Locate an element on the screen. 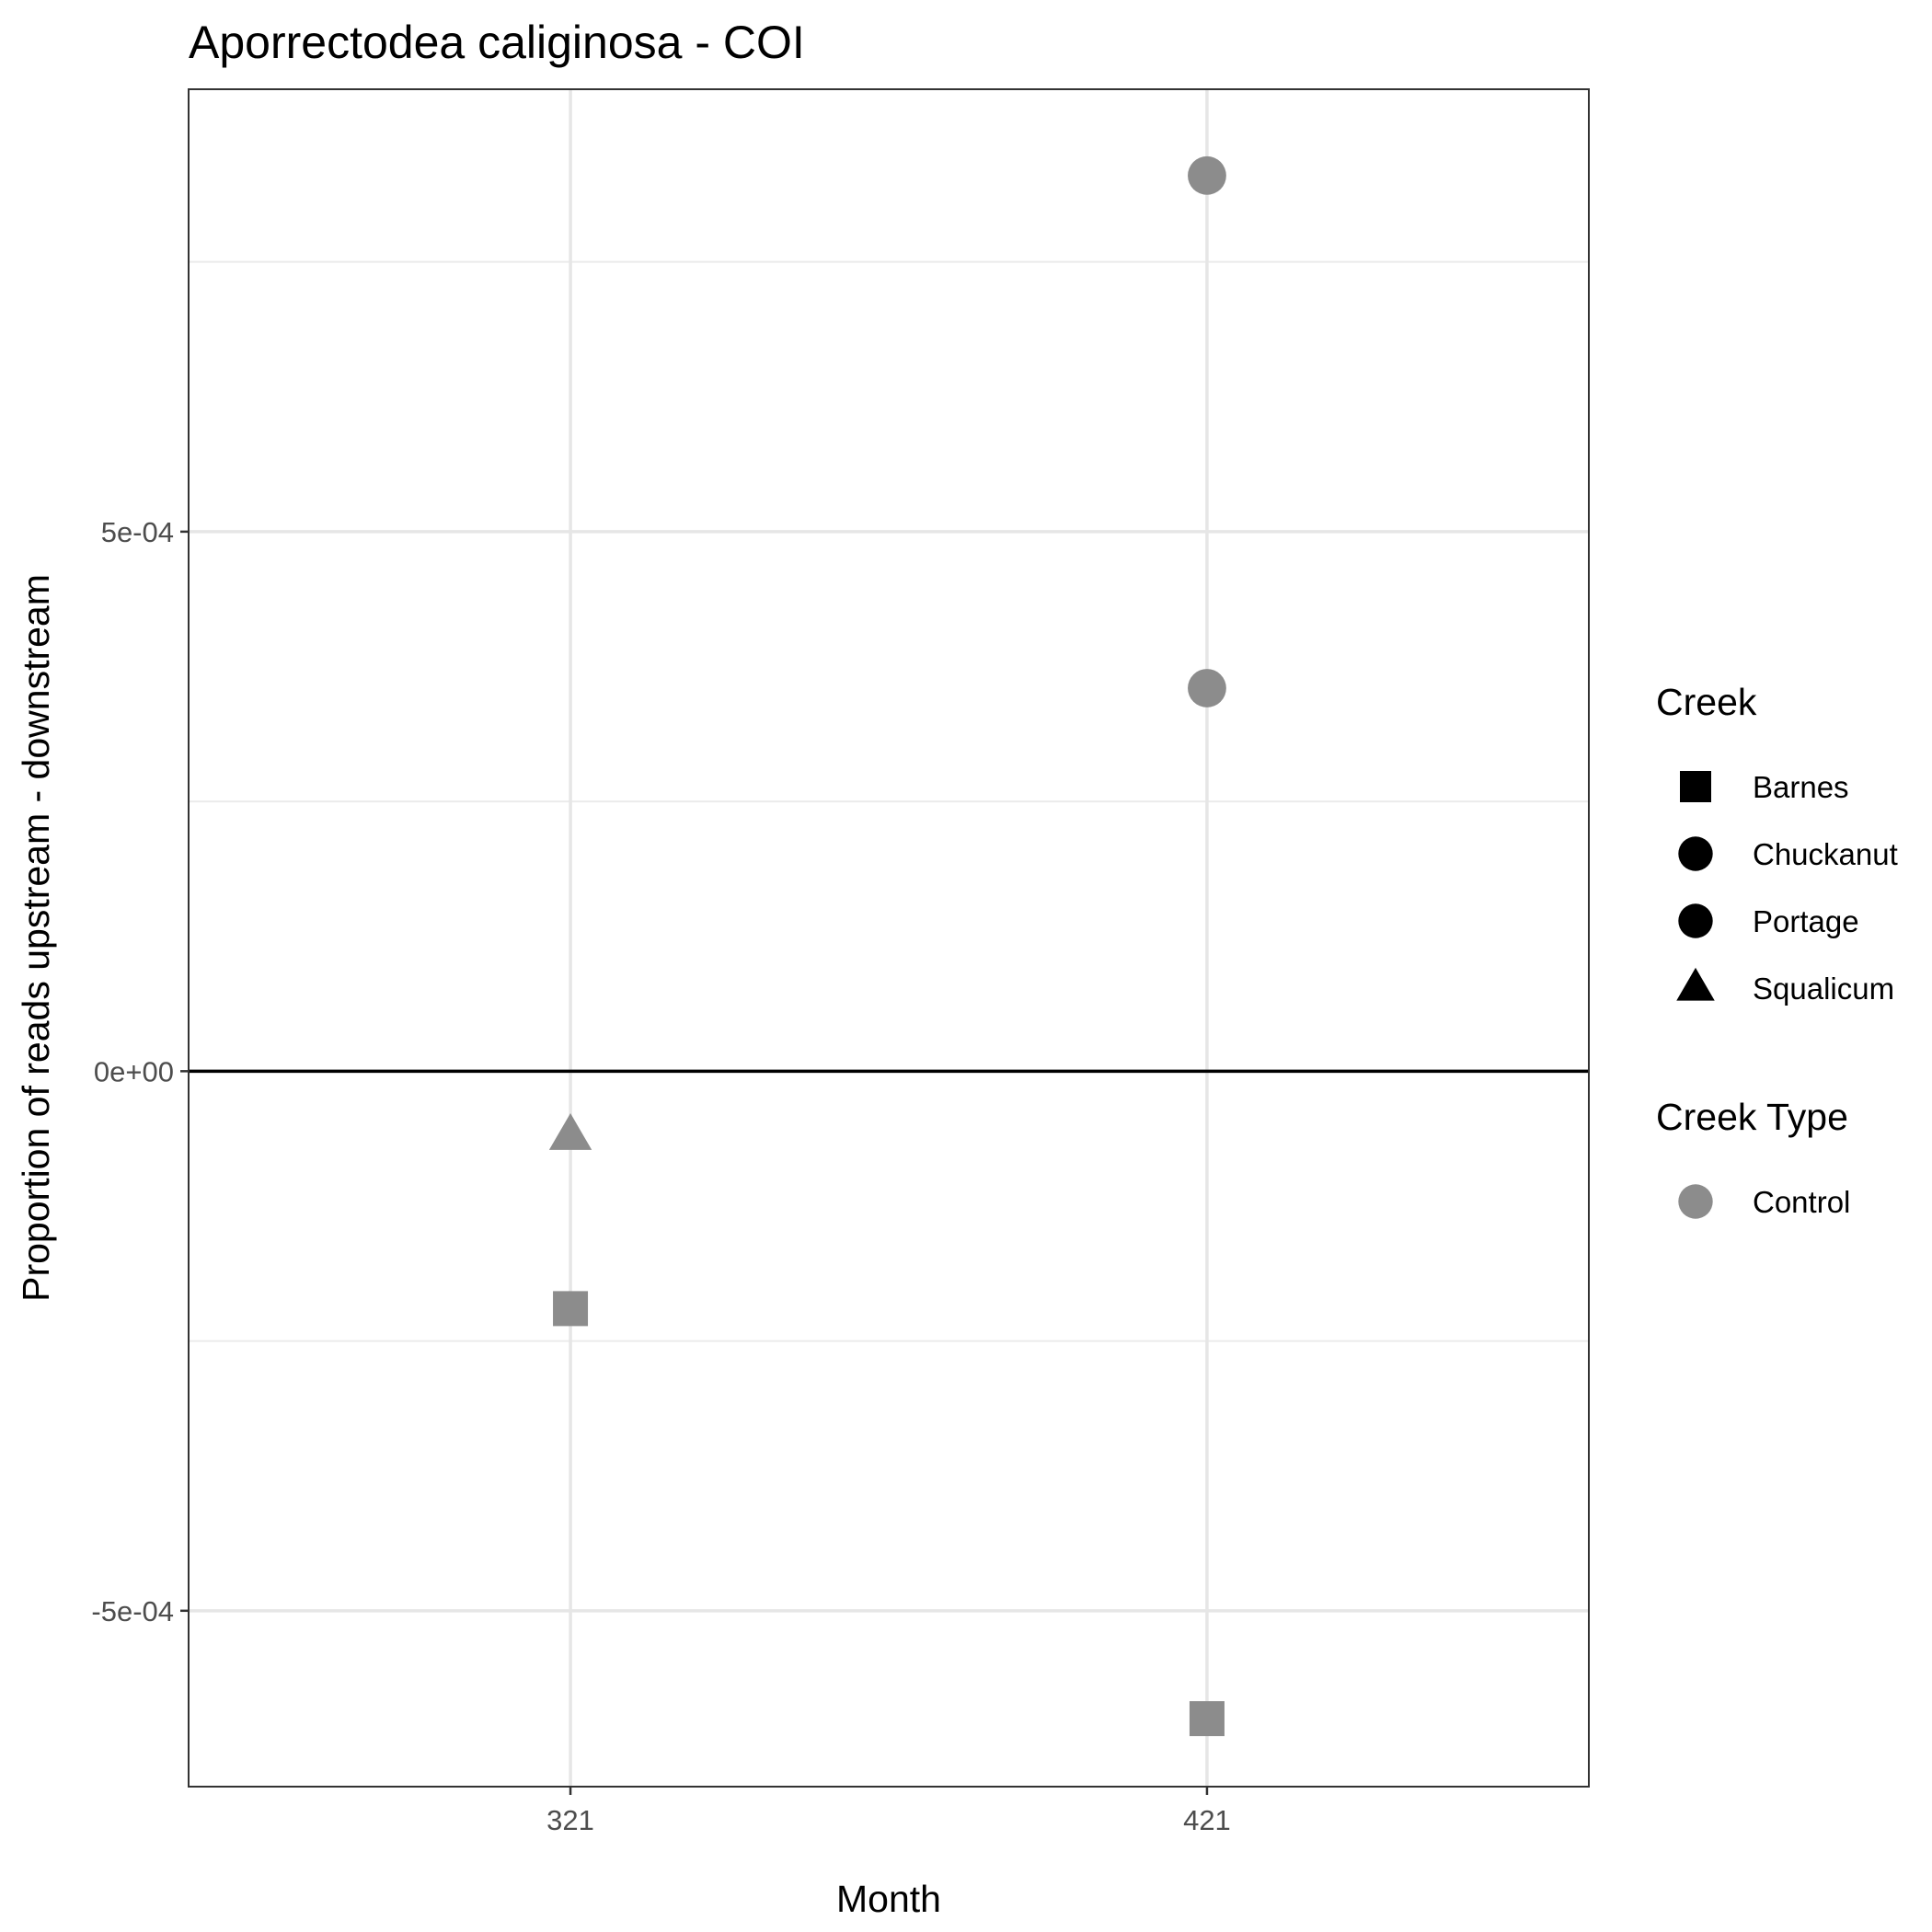 The height and width of the screenshot is (1932, 1932). legend-item-label: Portage is located at coordinates (1806, 921).